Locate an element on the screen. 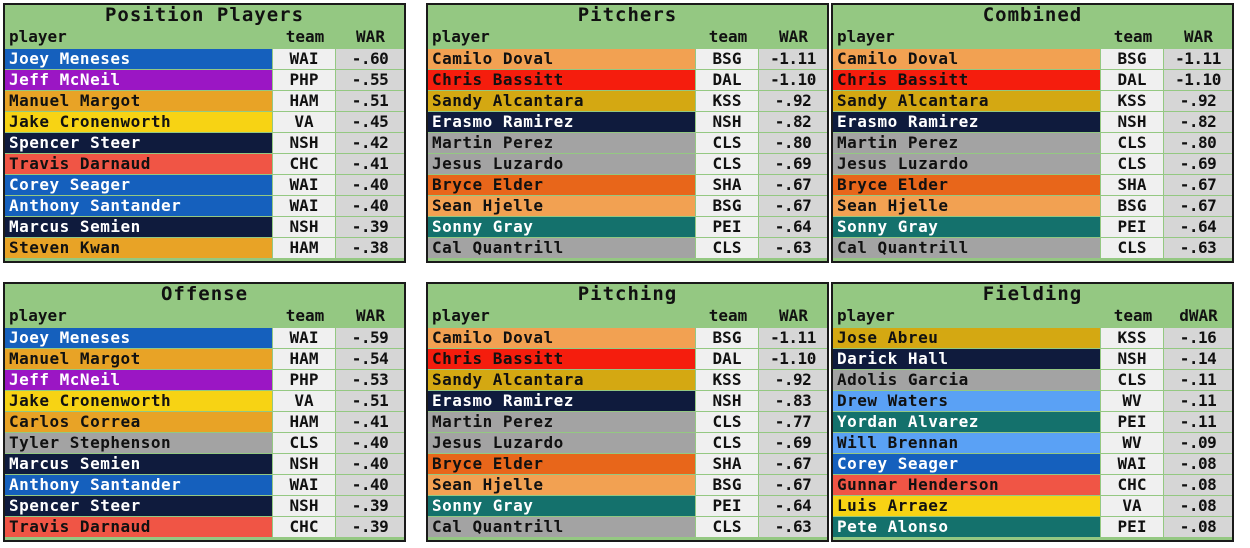  player-name: Jose Abreu is located at coordinates (966, 338).